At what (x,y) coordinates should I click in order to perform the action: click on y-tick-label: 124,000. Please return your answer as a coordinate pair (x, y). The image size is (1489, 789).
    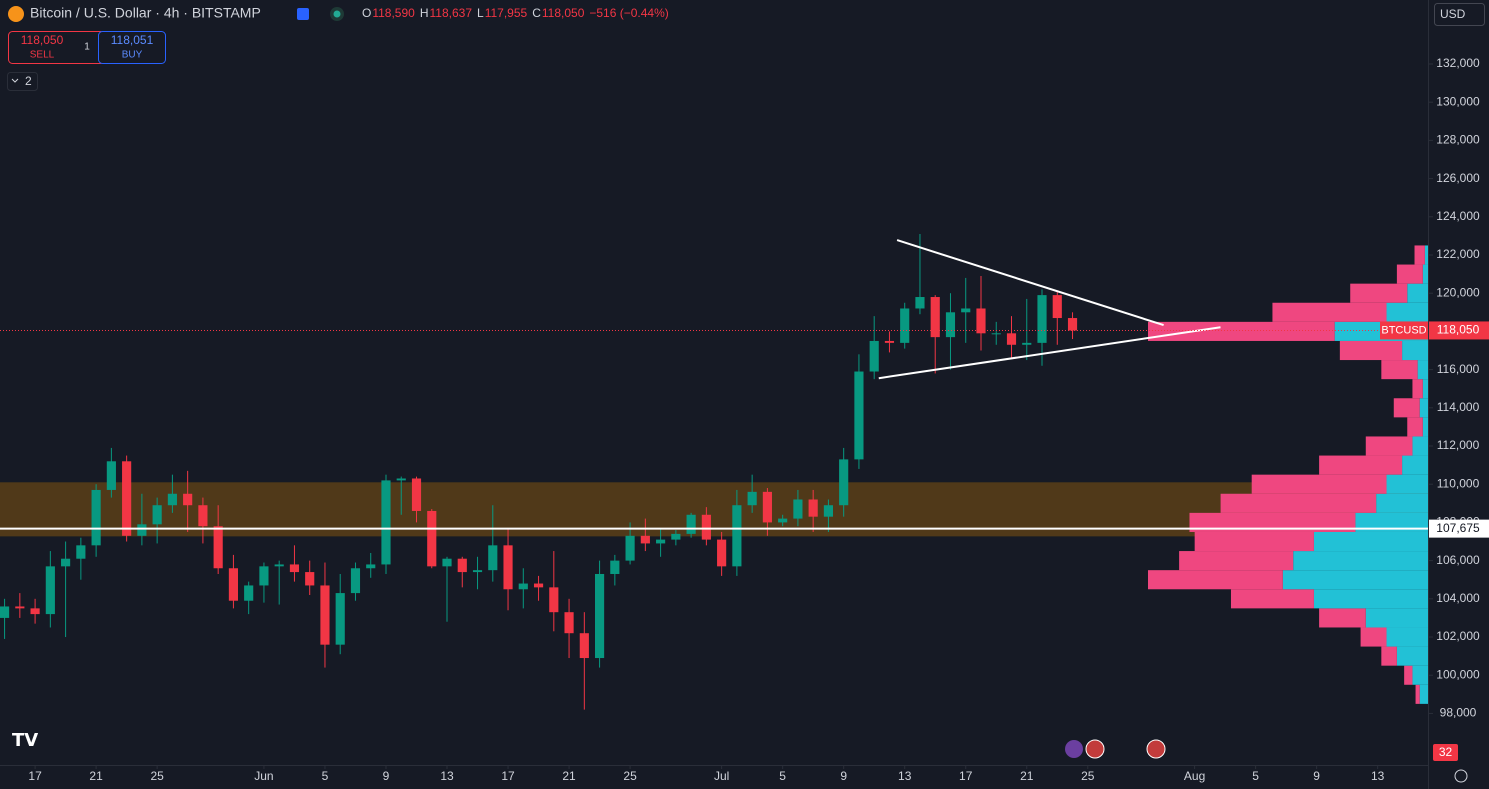
    Looking at the image, I should click on (1458, 216).